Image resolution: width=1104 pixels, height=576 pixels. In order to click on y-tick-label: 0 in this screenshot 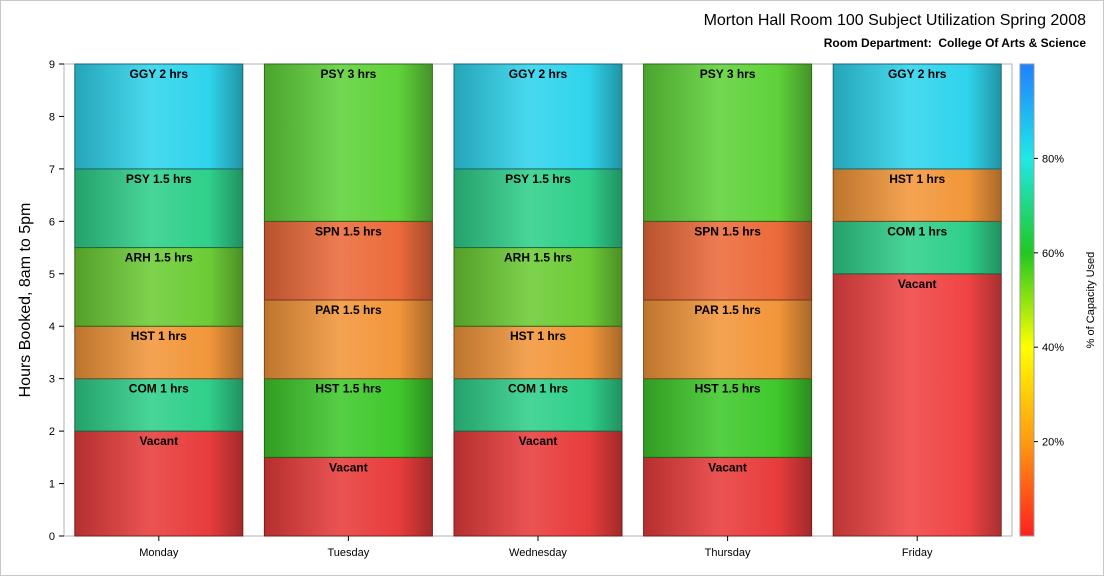, I will do `click(52, 537)`.